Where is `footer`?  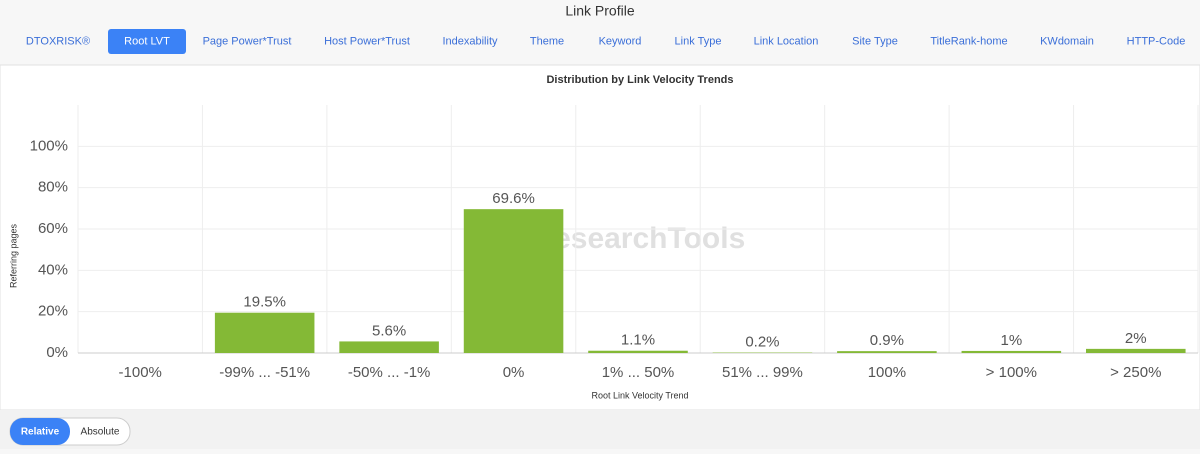 footer is located at coordinates (600, 429).